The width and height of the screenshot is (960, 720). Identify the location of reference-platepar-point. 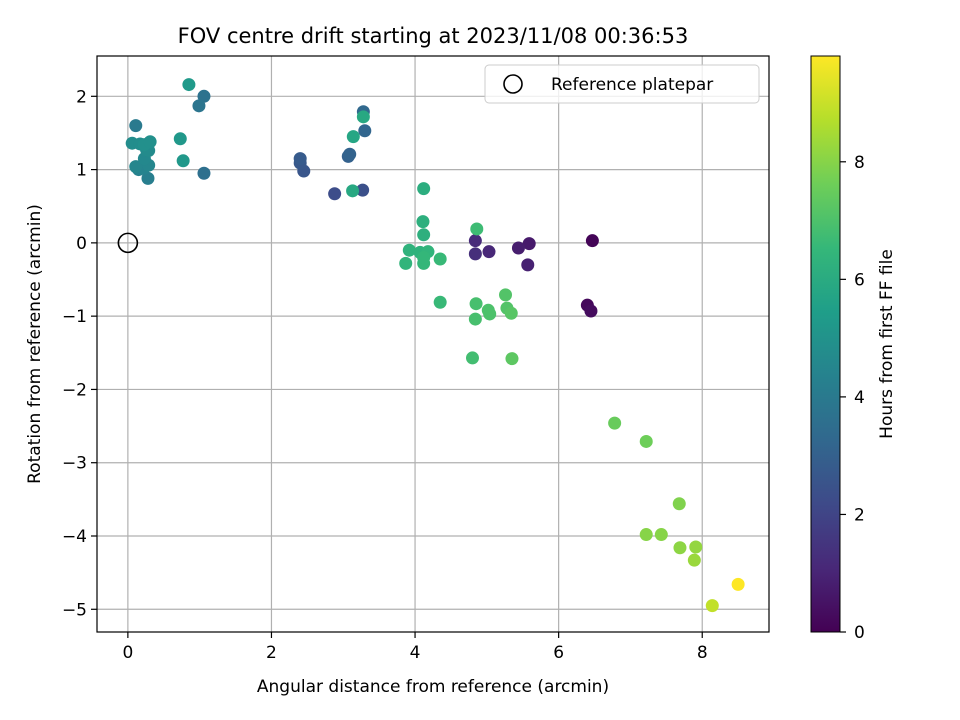
(128, 243).